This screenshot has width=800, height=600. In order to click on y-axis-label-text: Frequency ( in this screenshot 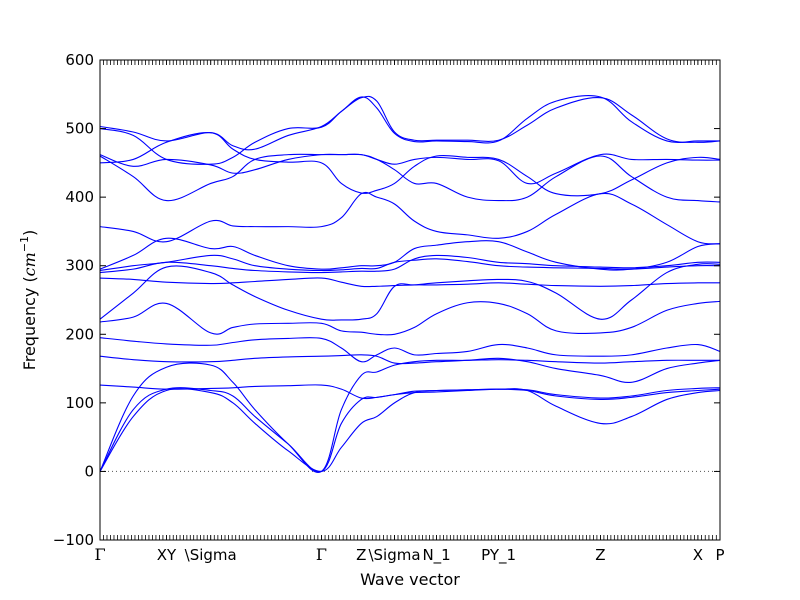, I will do `click(29, 323)`.